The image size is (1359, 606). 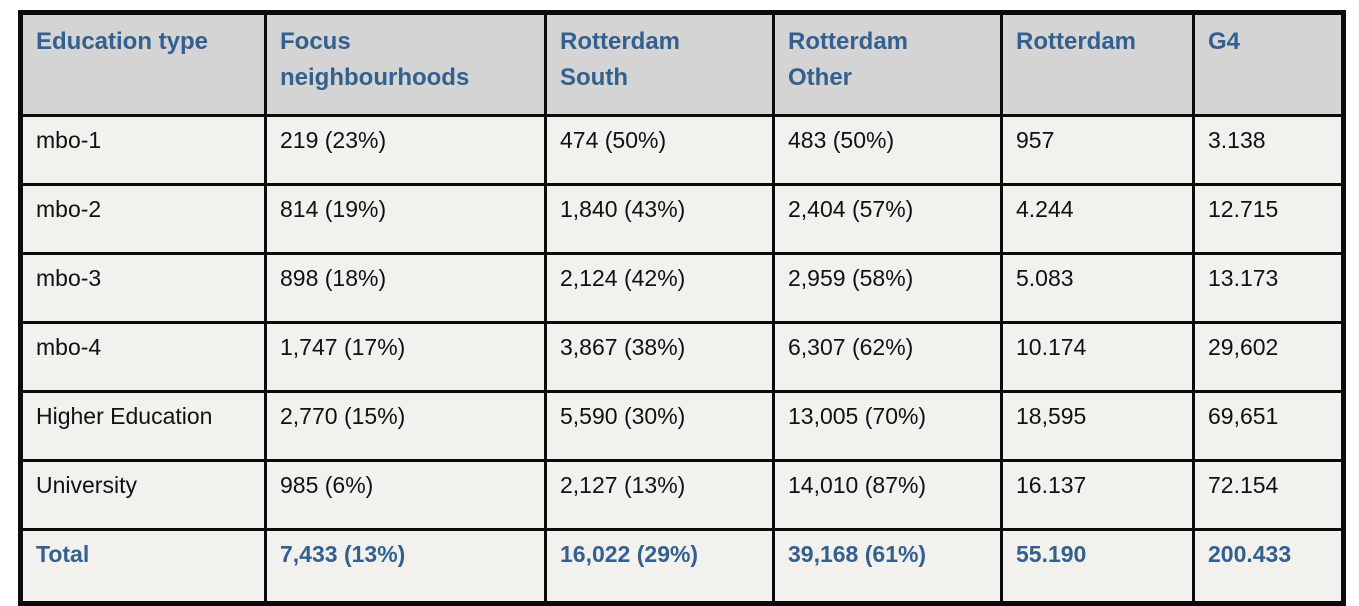 I want to click on table-cell: 3,867 (38%), so click(x=659, y=357).